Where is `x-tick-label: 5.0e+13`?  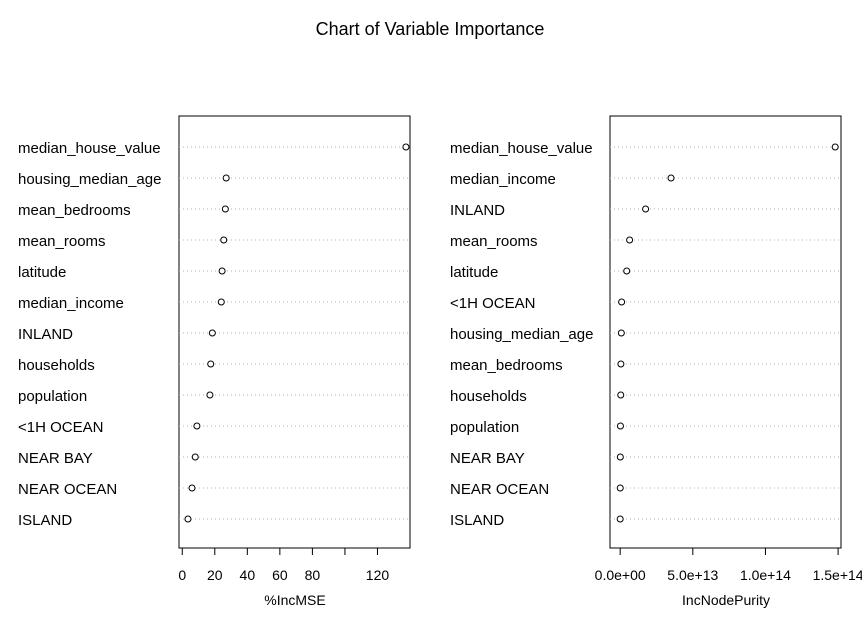 x-tick-label: 5.0e+13 is located at coordinates (692, 575).